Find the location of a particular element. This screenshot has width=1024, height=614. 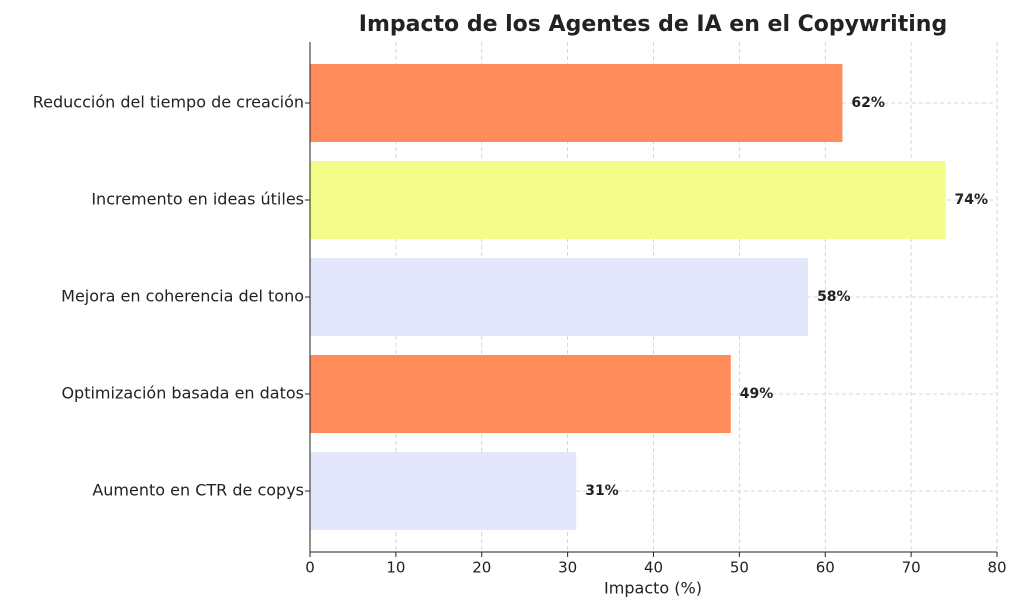

x-tick-label: 0 is located at coordinates (310, 568).